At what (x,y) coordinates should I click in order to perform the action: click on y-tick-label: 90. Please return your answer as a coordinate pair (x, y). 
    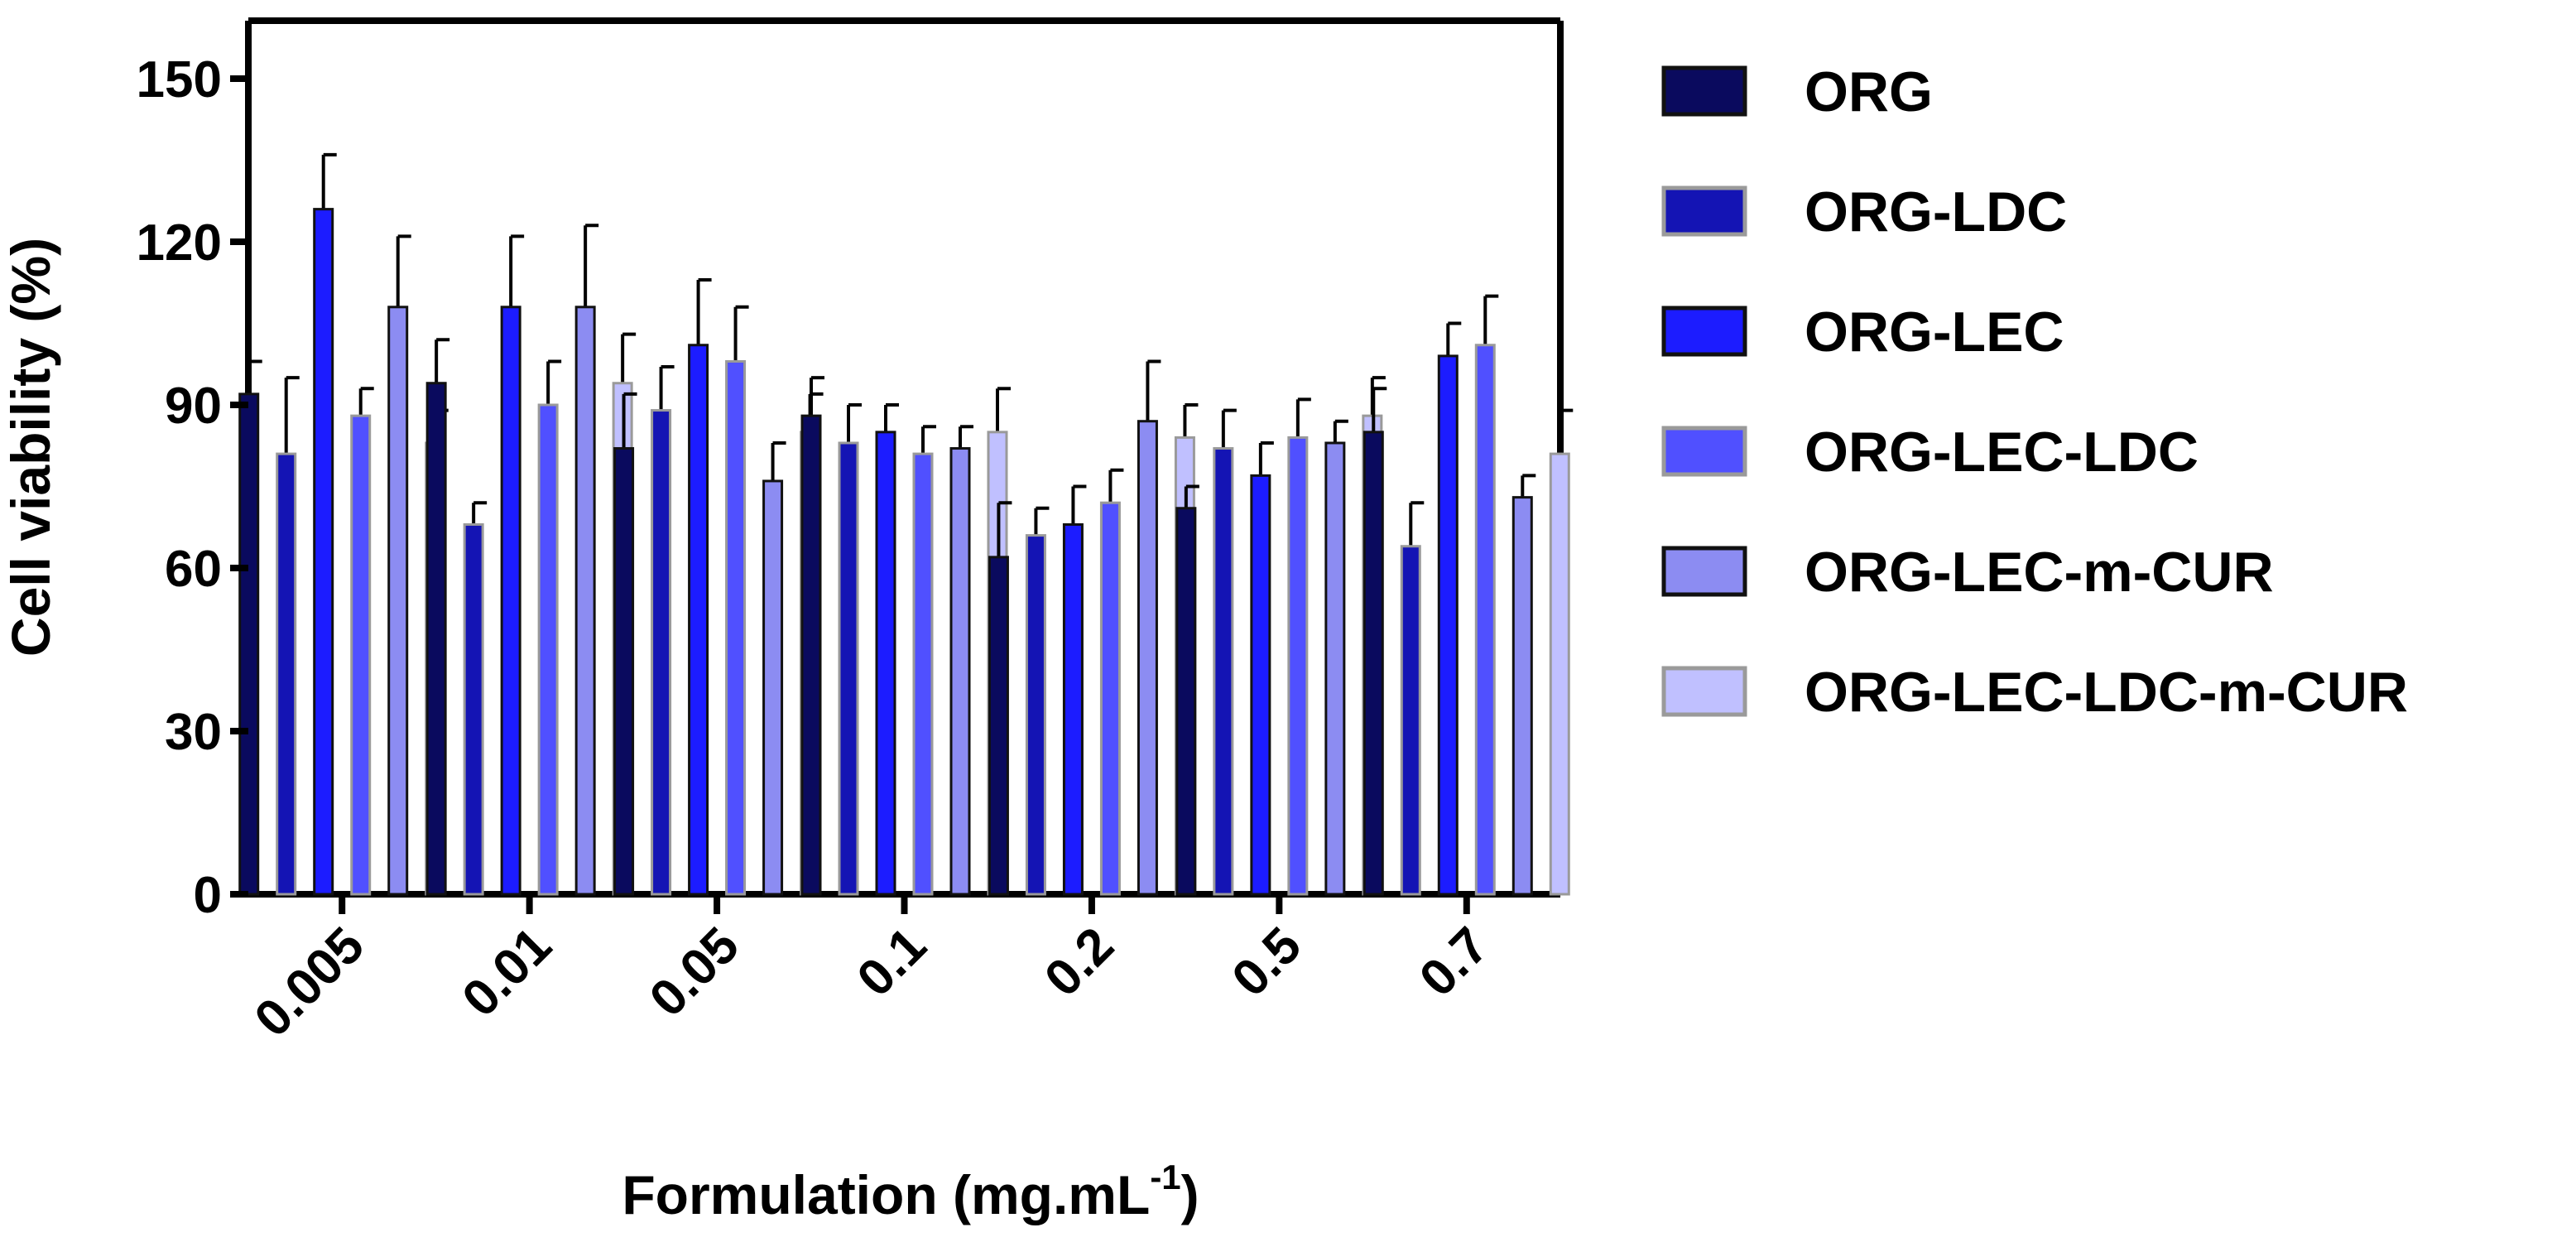
    Looking at the image, I should click on (193, 406).